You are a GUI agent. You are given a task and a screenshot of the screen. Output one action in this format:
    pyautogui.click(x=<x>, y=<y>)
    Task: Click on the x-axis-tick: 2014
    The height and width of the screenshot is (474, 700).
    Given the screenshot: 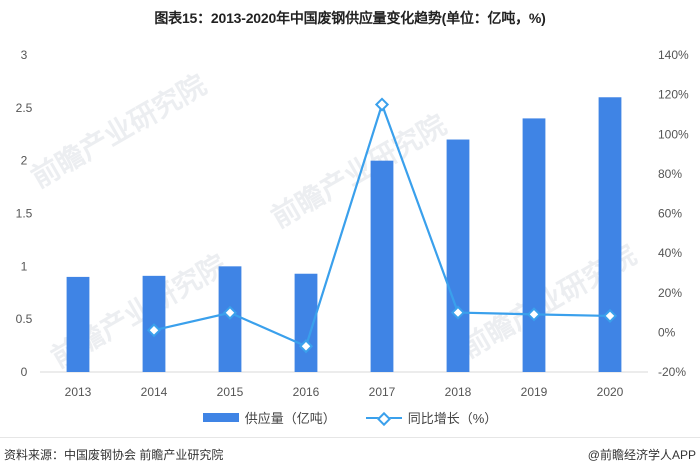 What is the action you would take?
    pyautogui.click(x=154, y=392)
    